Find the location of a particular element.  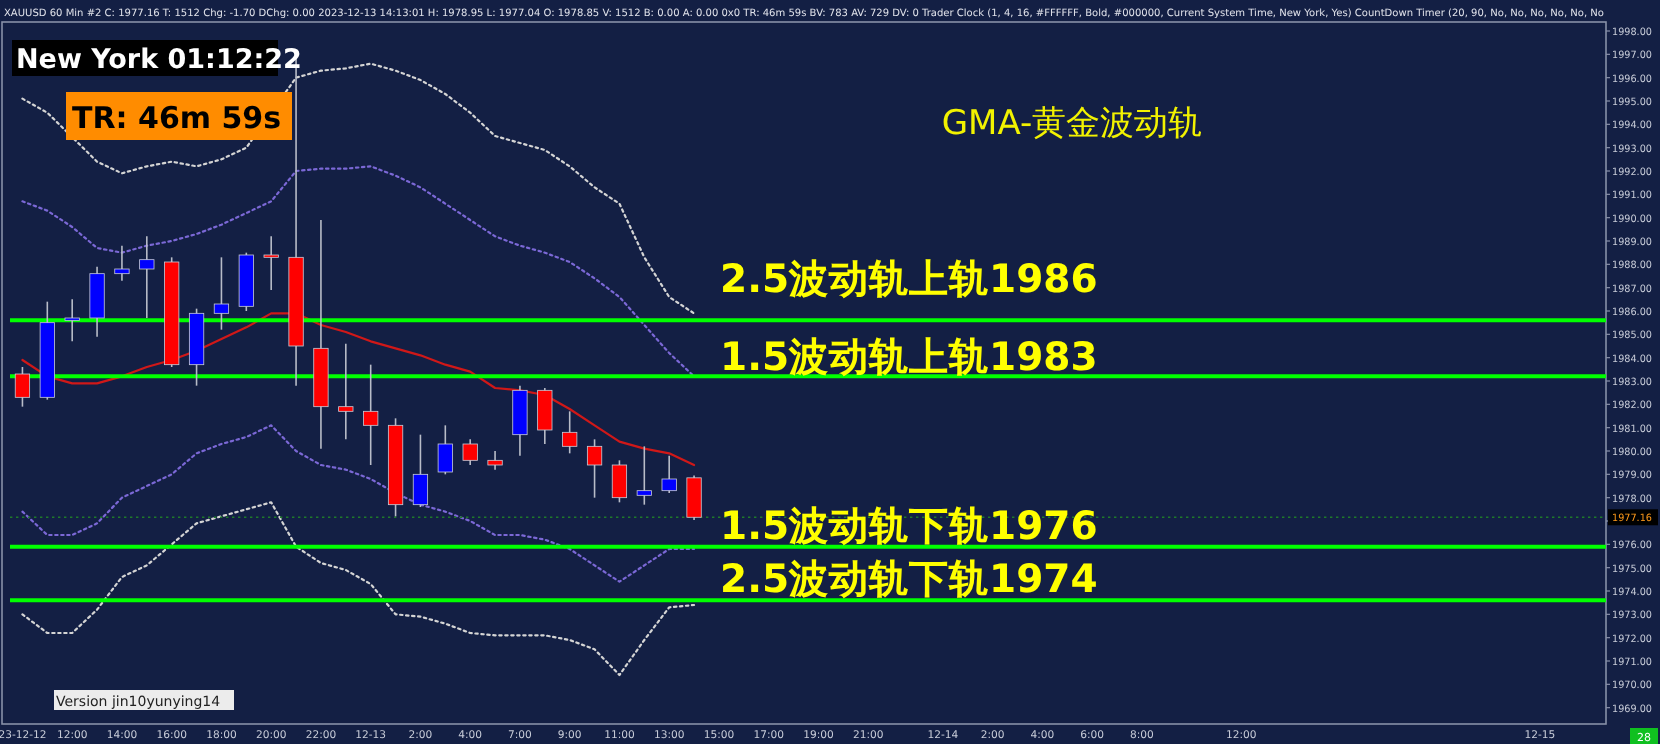

ref-line-label: 2.5波动轨下轨1974 is located at coordinates (909, 579).